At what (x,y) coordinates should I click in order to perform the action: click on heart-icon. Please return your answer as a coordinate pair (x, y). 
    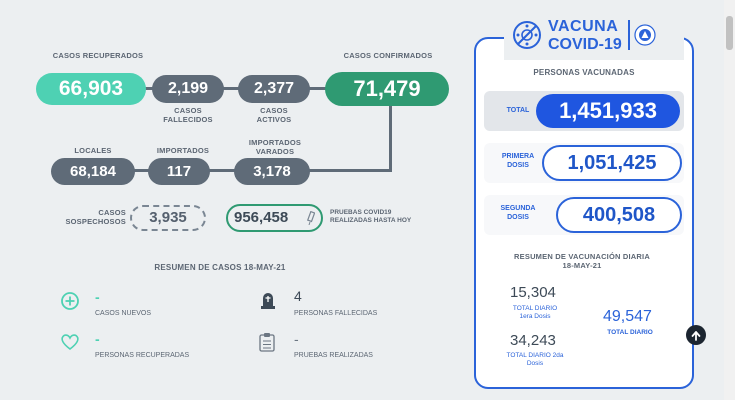
    Looking at the image, I should click on (70, 344).